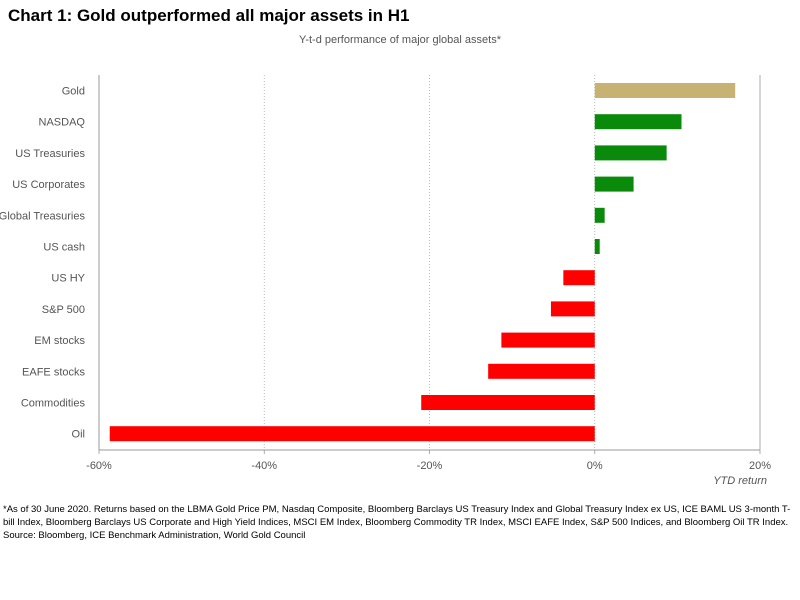  What do you see at coordinates (595, 466) in the screenshot?
I see `x-tick-label: 0%` at bounding box center [595, 466].